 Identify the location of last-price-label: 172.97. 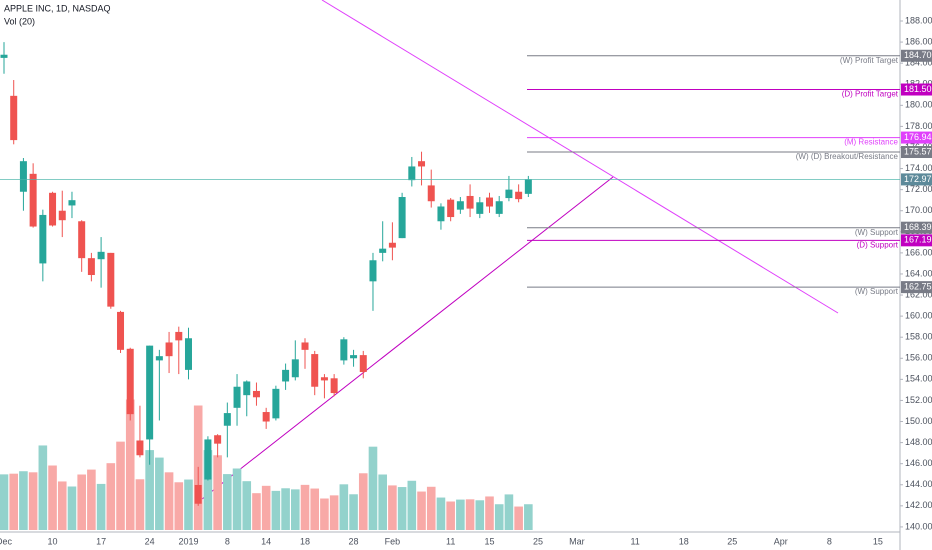
(918, 179).